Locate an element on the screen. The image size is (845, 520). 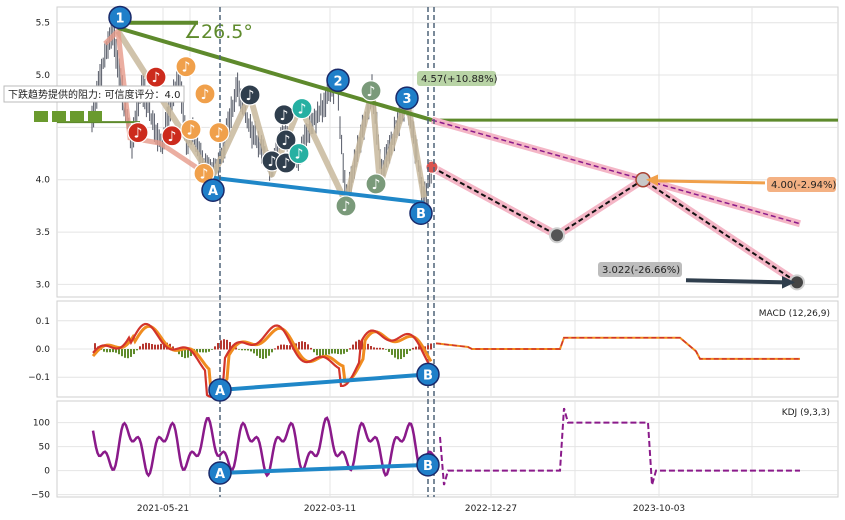
kdj-y-tick: 100 is located at coordinates (41, 424).